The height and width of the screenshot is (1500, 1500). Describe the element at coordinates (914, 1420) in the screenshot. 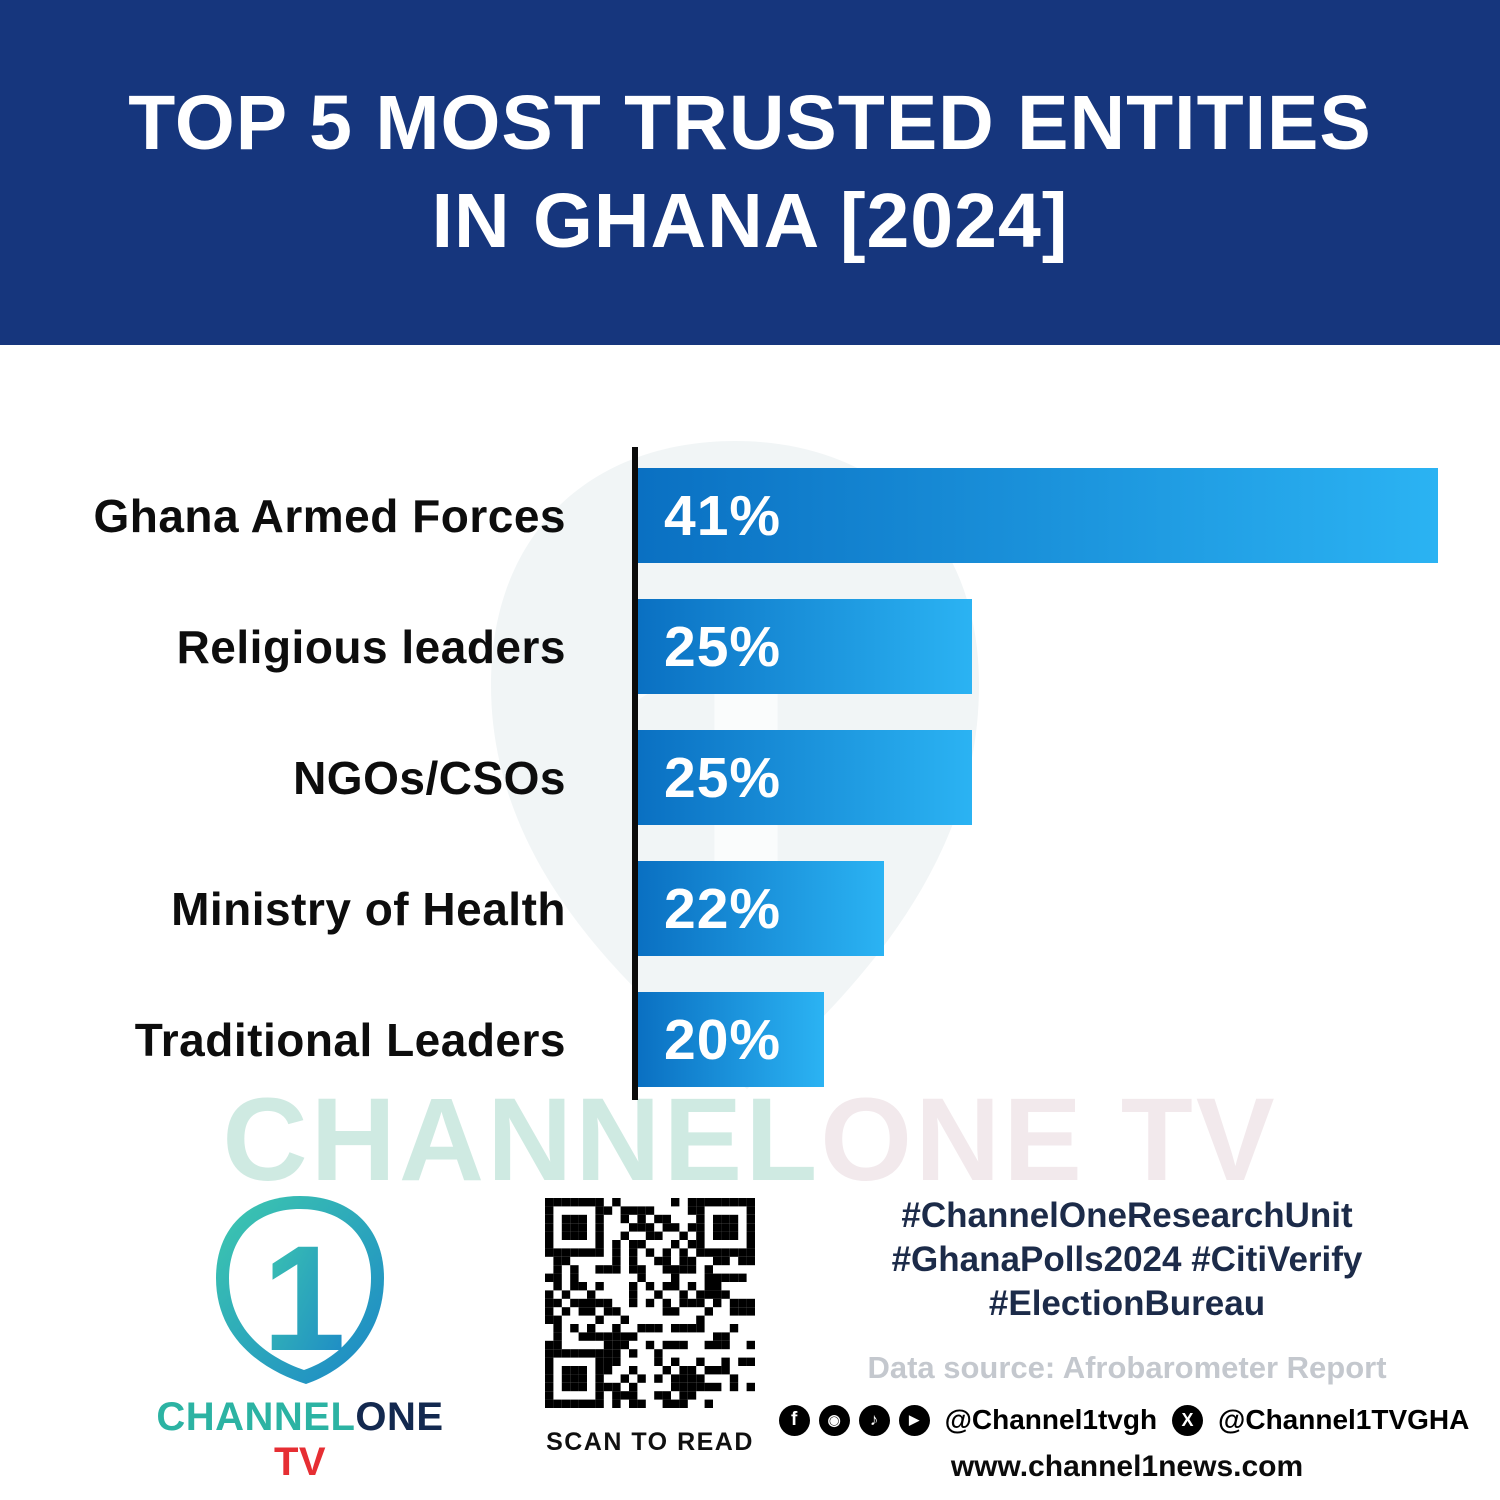

I see `youtube-icon: ▶` at that location.